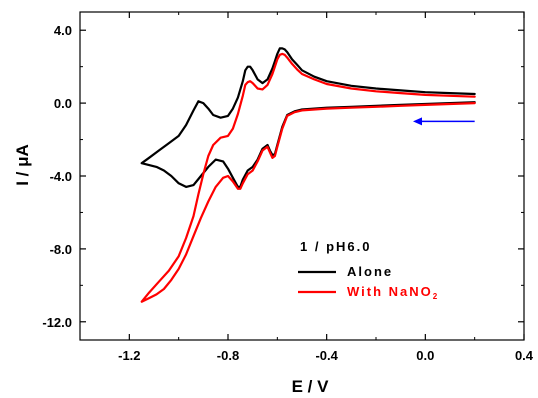 The height and width of the screenshot is (398, 538). What do you see at coordinates (524, 355) in the screenshot?
I see `x-tick-label: 0.4` at bounding box center [524, 355].